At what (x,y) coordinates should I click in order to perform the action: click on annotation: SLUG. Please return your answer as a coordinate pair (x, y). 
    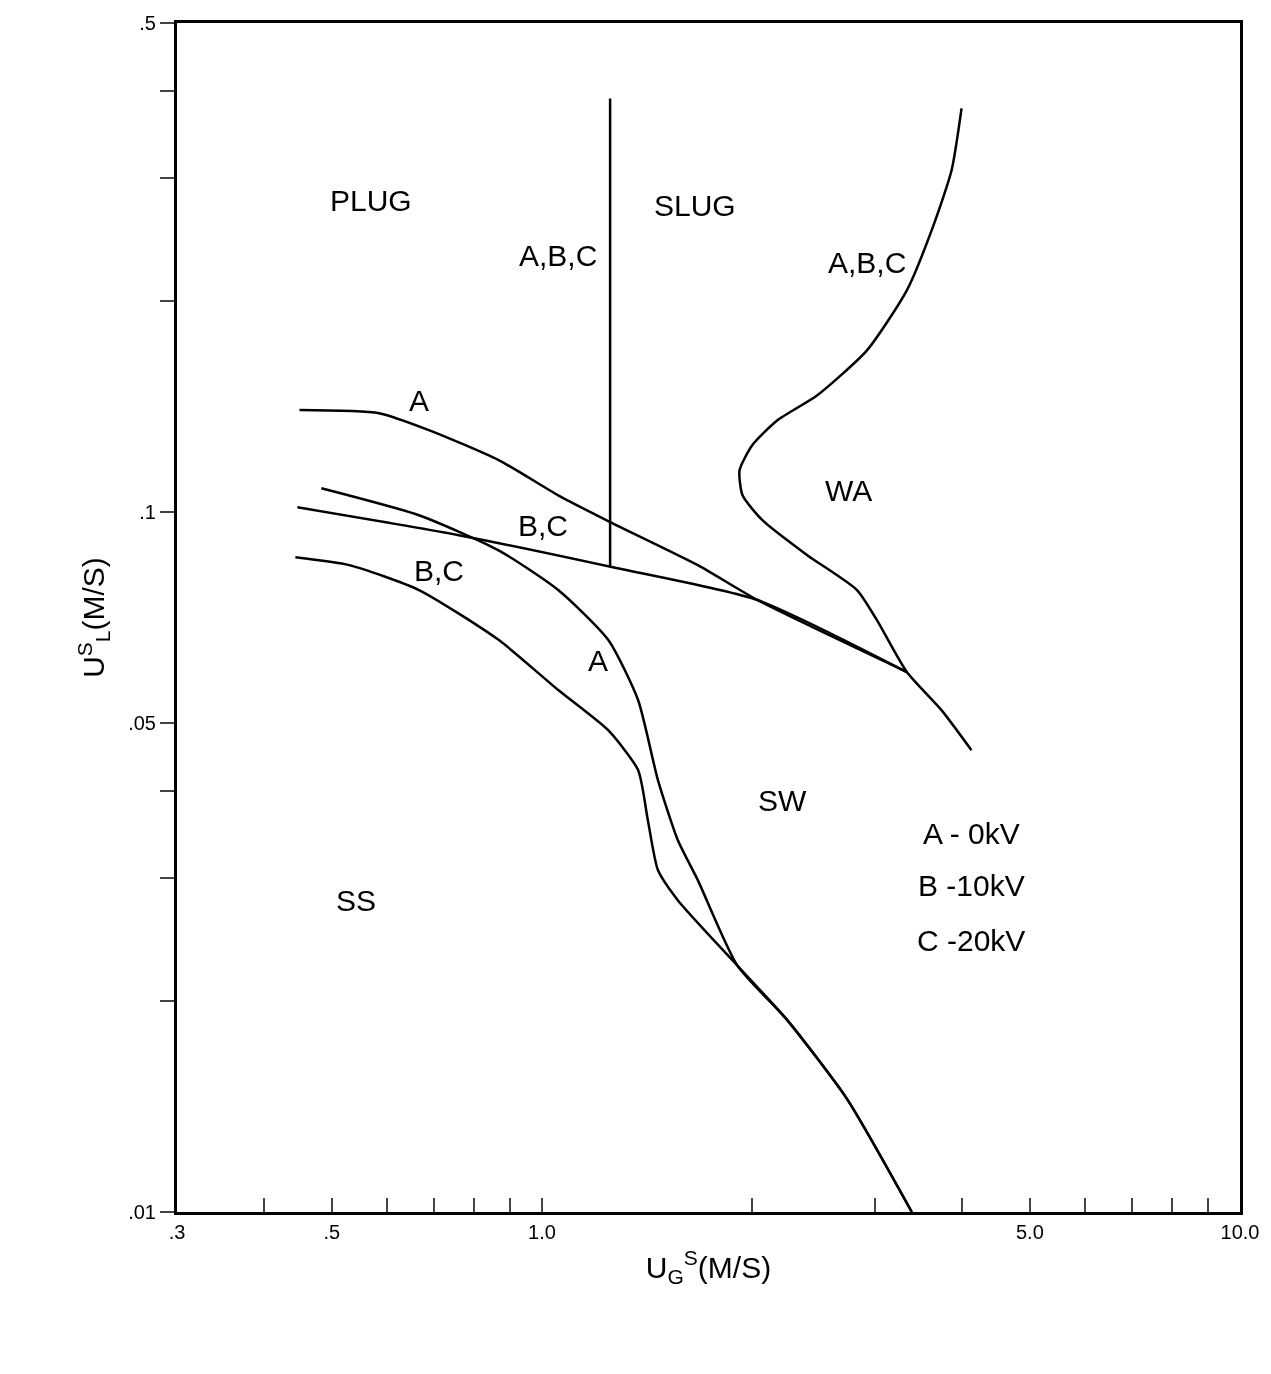
    Looking at the image, I should click on (695, 205).